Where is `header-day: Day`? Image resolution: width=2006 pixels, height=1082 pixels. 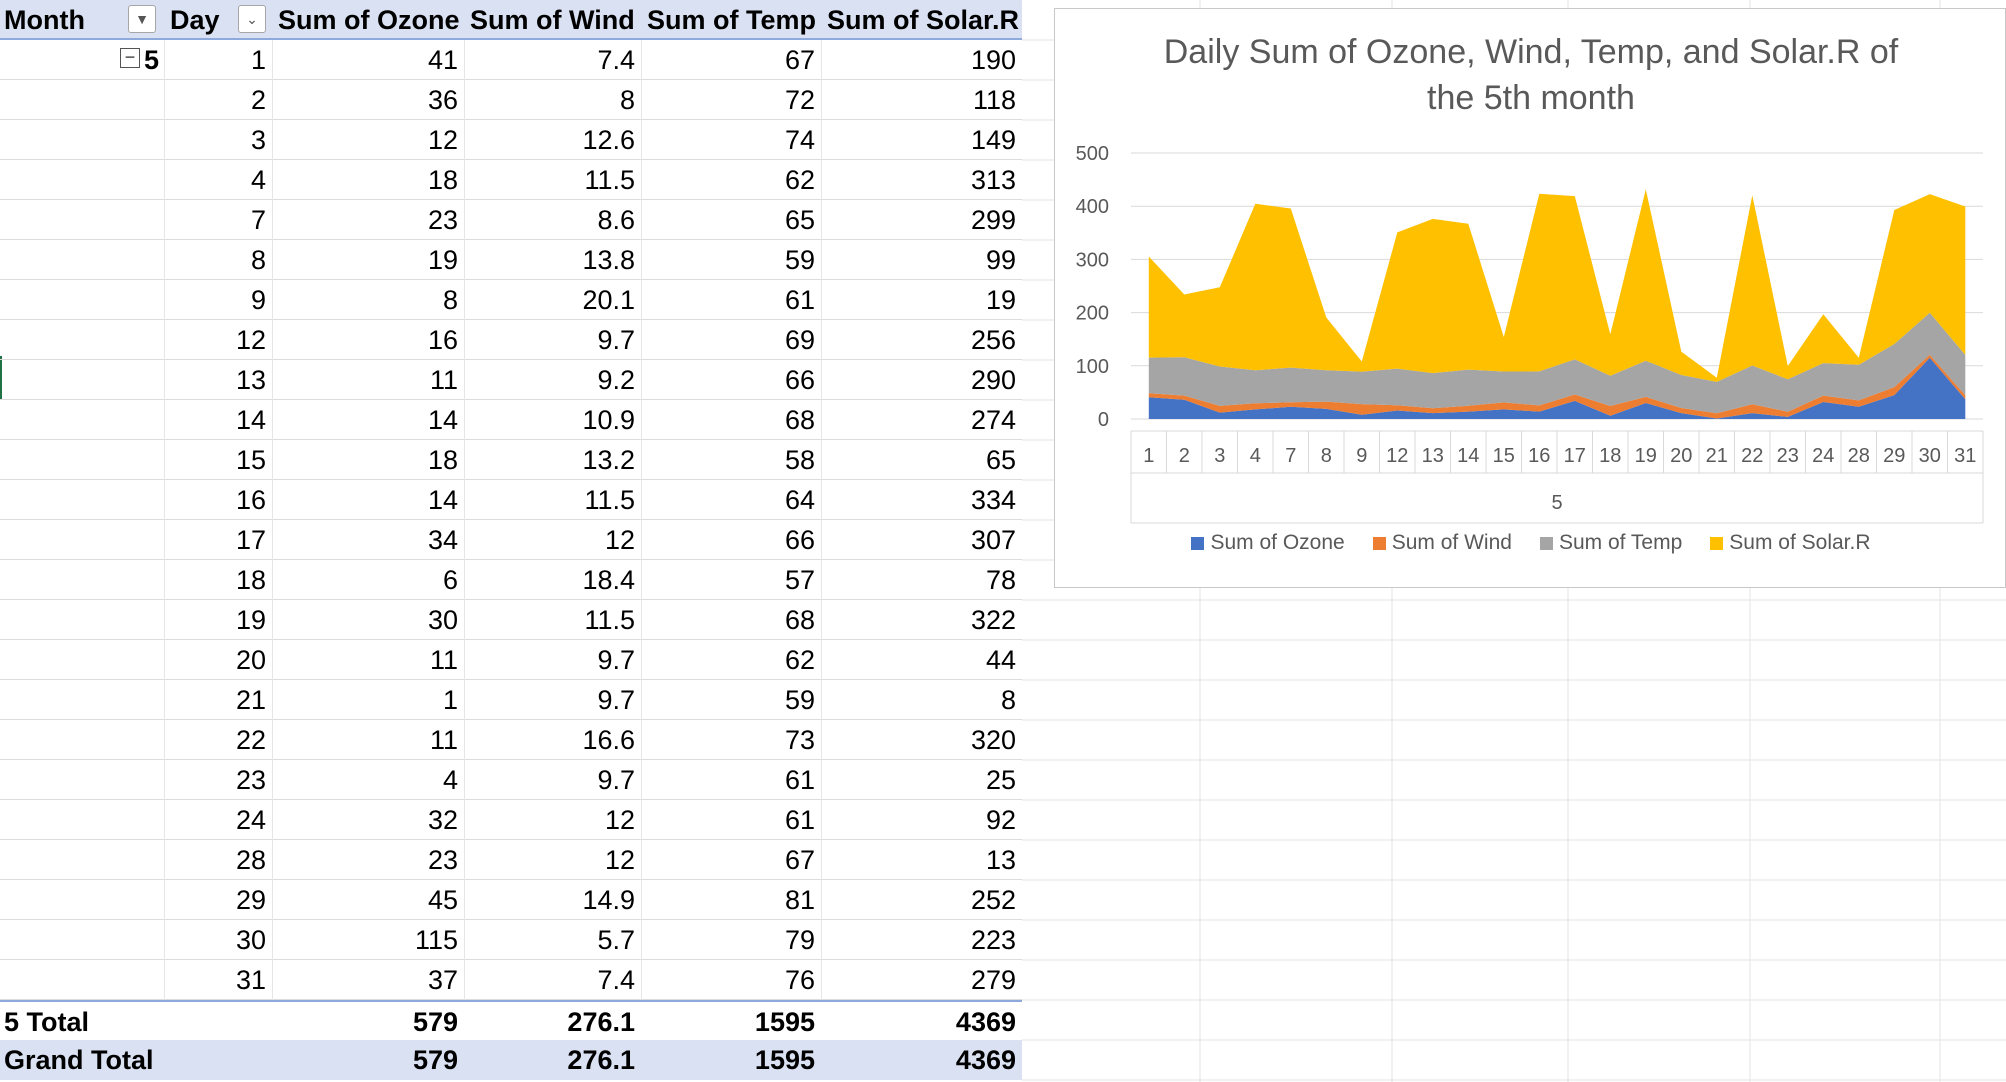
header-day: Day is located at coordinates (195, 20).